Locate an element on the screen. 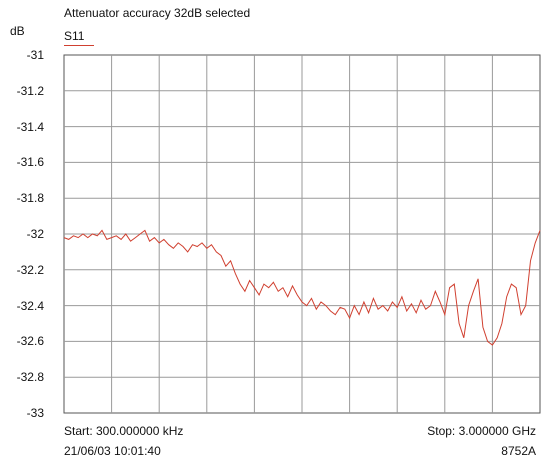 This screenshot has width=546, height=463. y-tick-label: -32.8 is located at coordinates (30, 377).